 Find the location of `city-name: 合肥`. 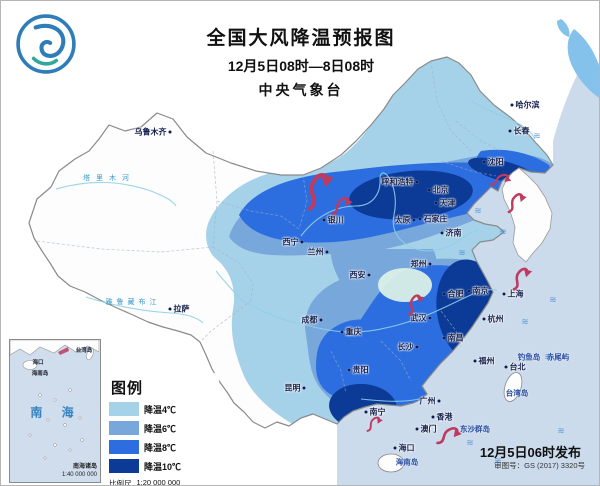

city-name: 合肥 is located at coordinates (455, 294).